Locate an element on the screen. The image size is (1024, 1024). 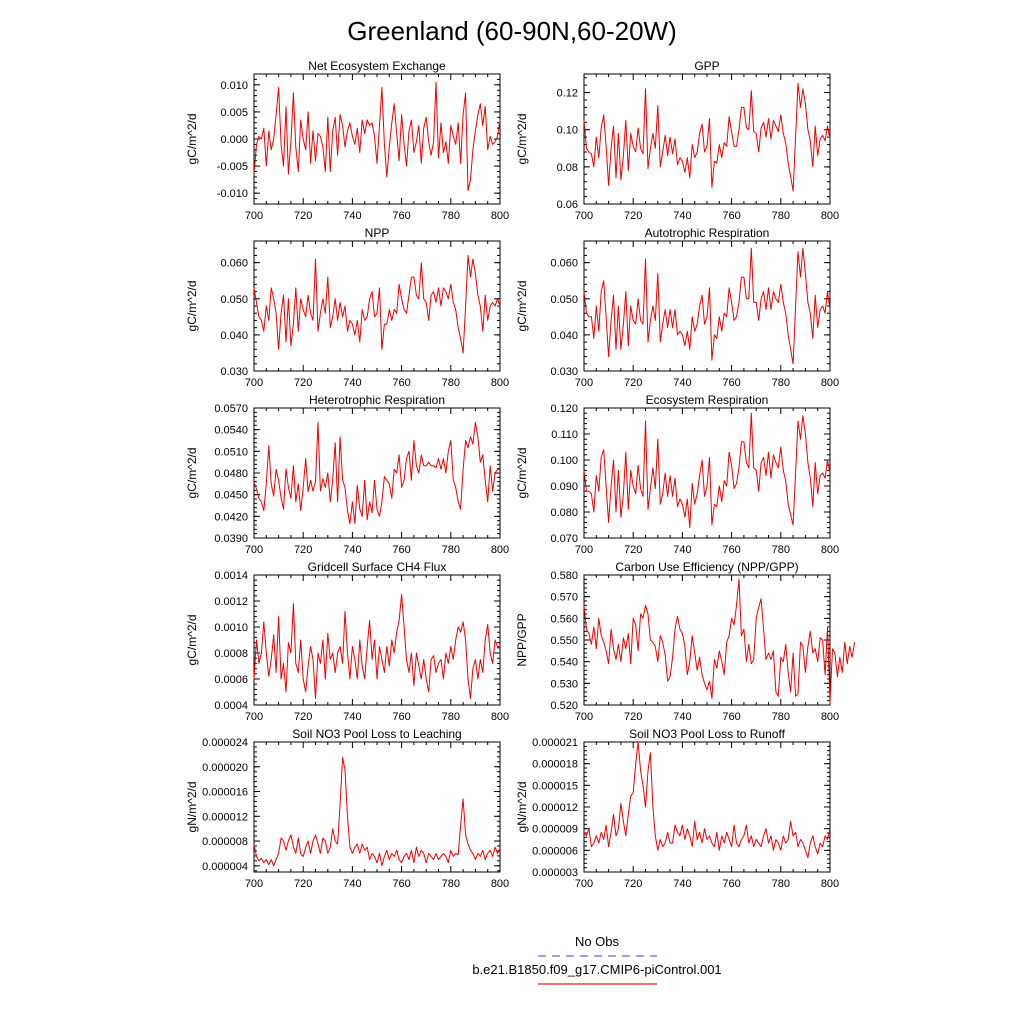
y-tick-label: 0.06 is located at coordinates (567, 205).